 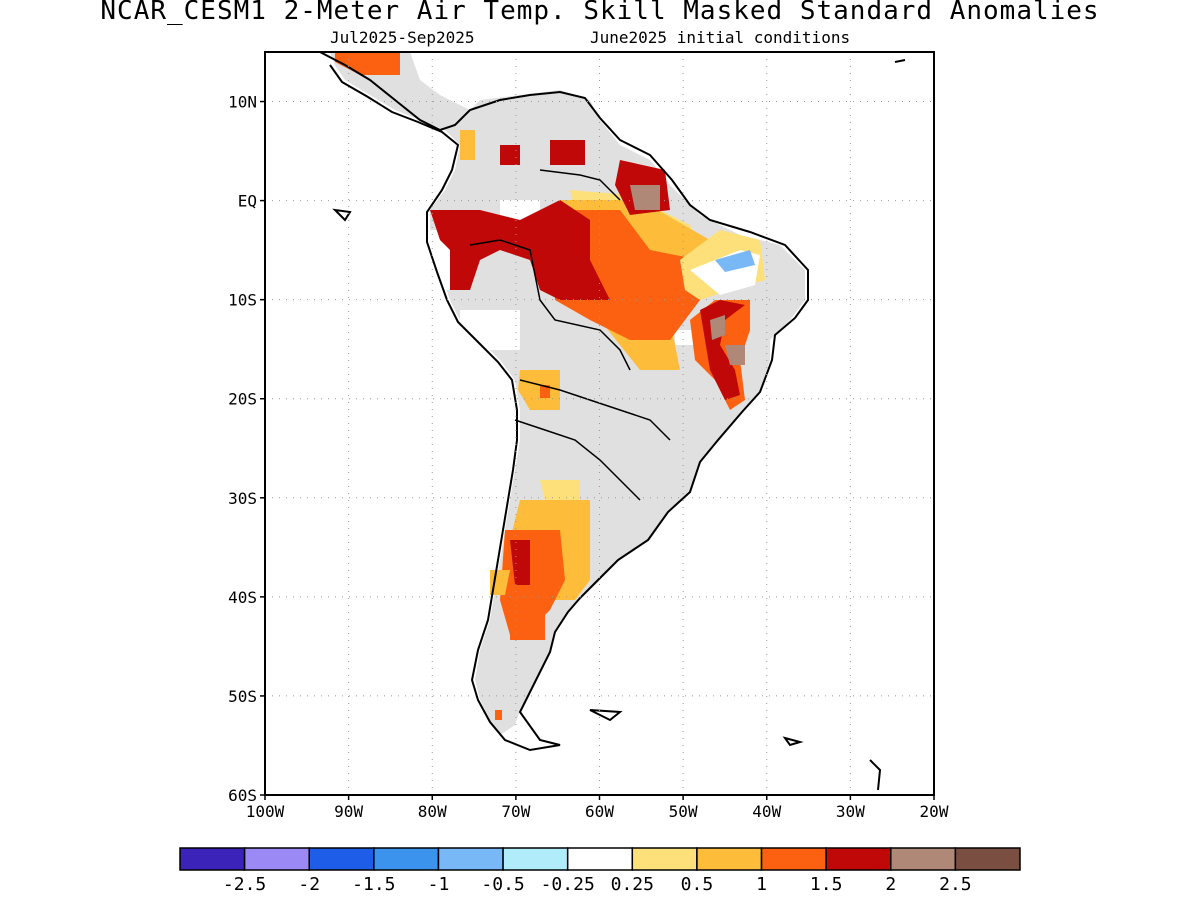 What do you see at coordinates (439, 884) in the screenshot?
I see `colorbar-label: -1` at bounding box center [439, 884].